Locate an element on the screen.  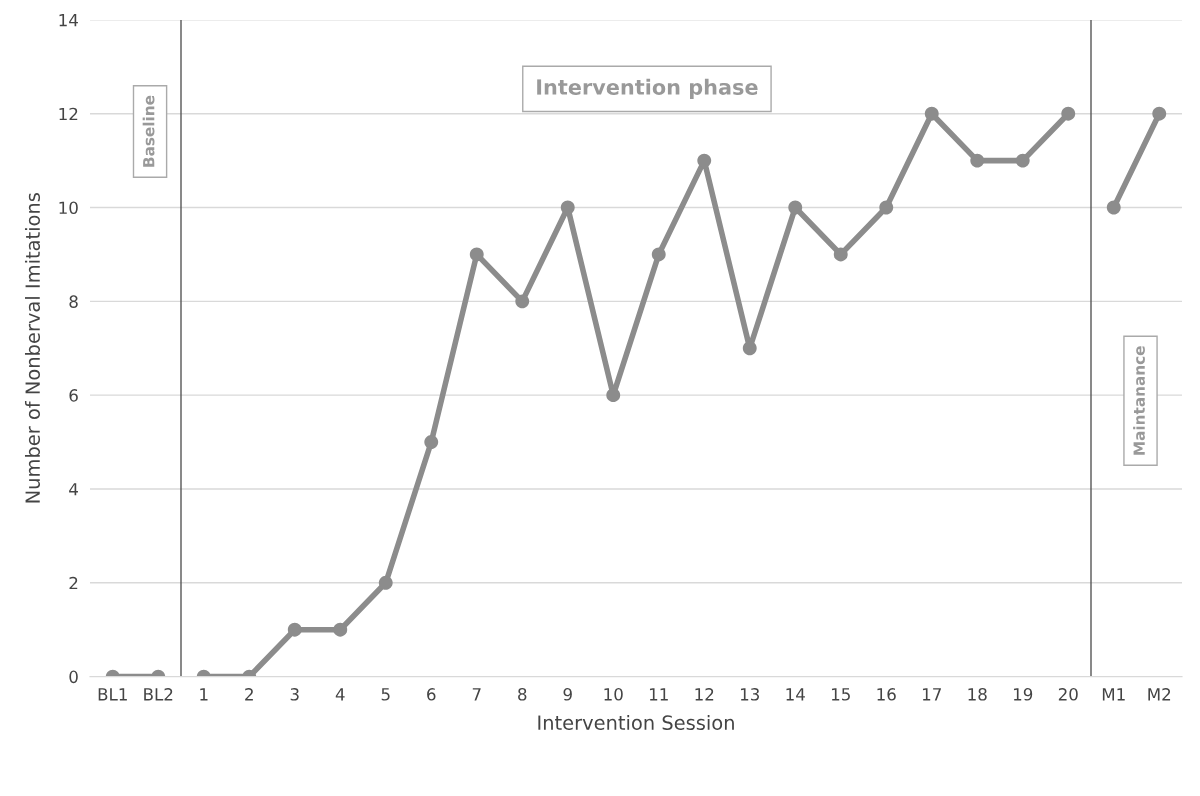
x-tick-label: 10 is located at coordinates (613, 694).